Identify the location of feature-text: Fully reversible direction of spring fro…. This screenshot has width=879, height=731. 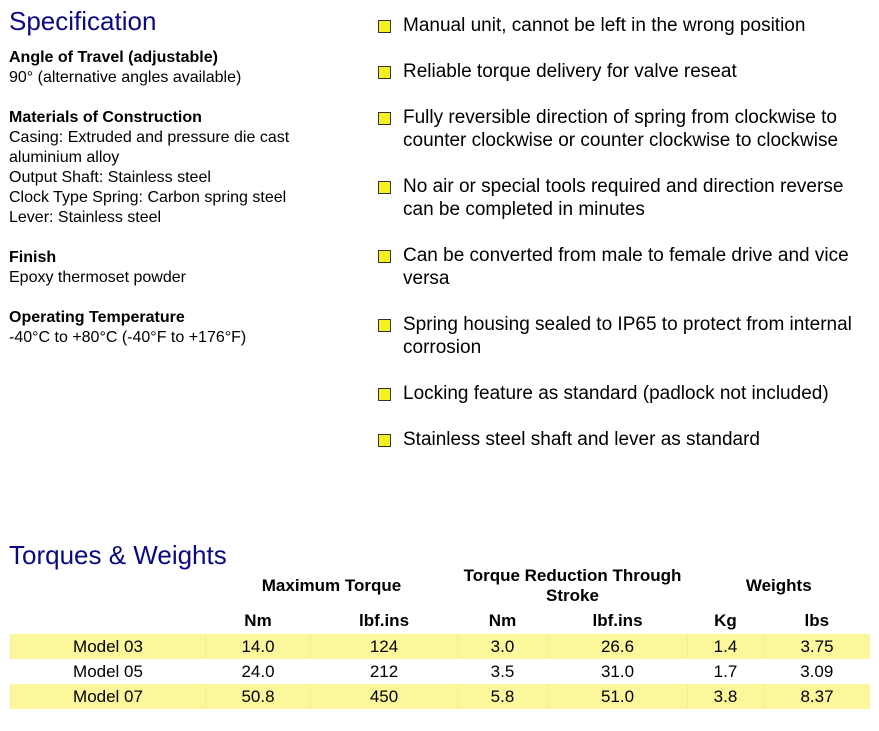
(621, 129).